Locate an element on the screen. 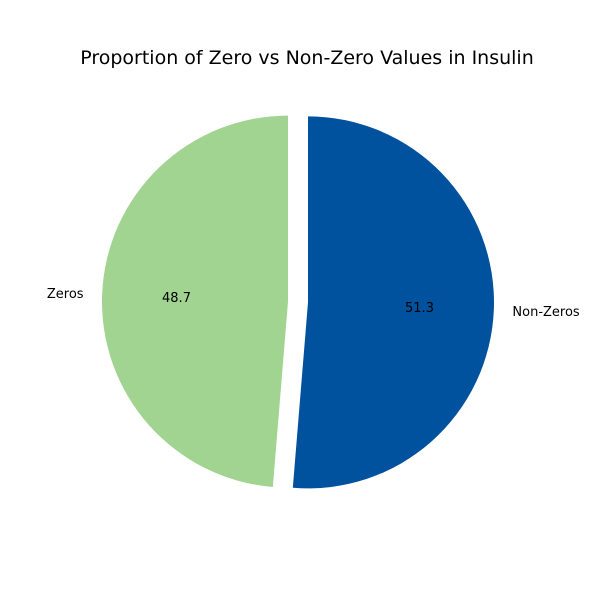 The width and height of the screenshot is (600, 600). pie-category-label-zeros: Zeros is located at coordinates (65, 294).